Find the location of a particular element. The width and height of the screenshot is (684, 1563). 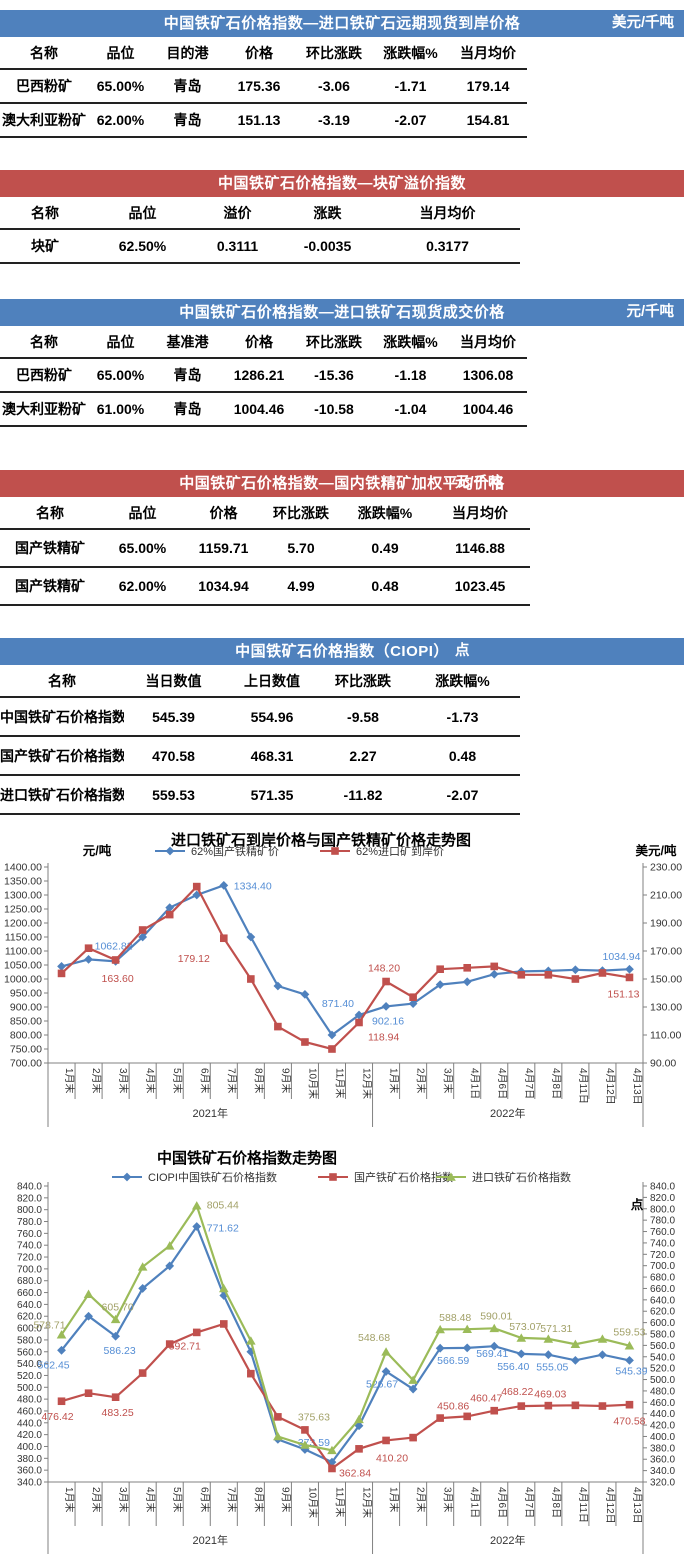

year-group-label: 2021年 is located at coordinates (210, 1540).